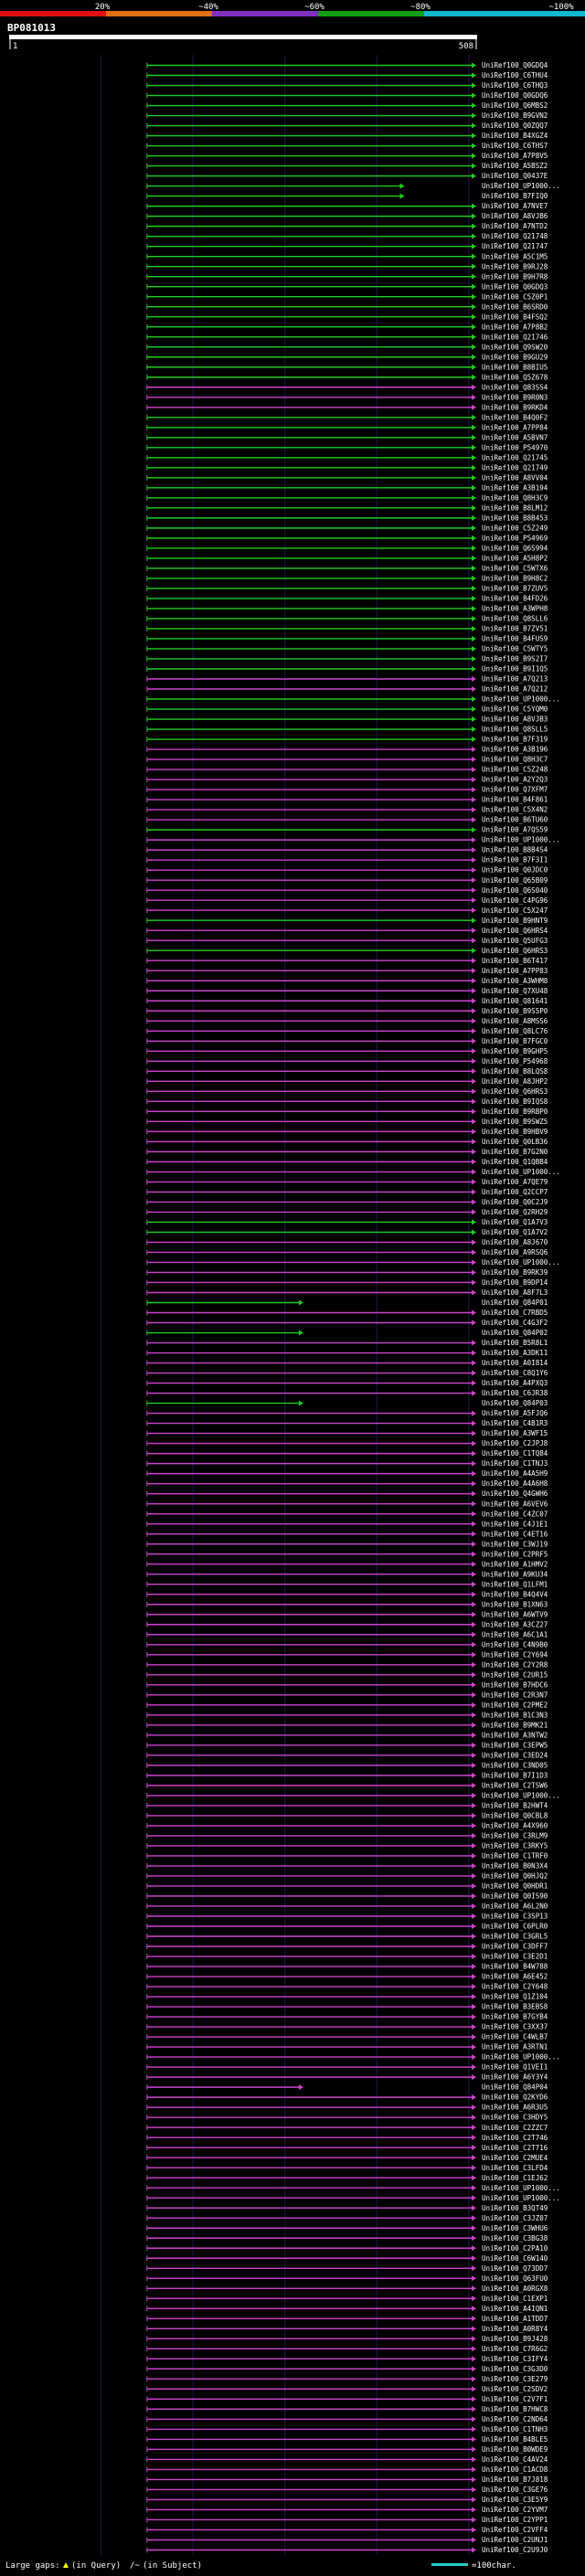  I want to click on hit-row: UniRef100_Q21746, so click(347, 337).